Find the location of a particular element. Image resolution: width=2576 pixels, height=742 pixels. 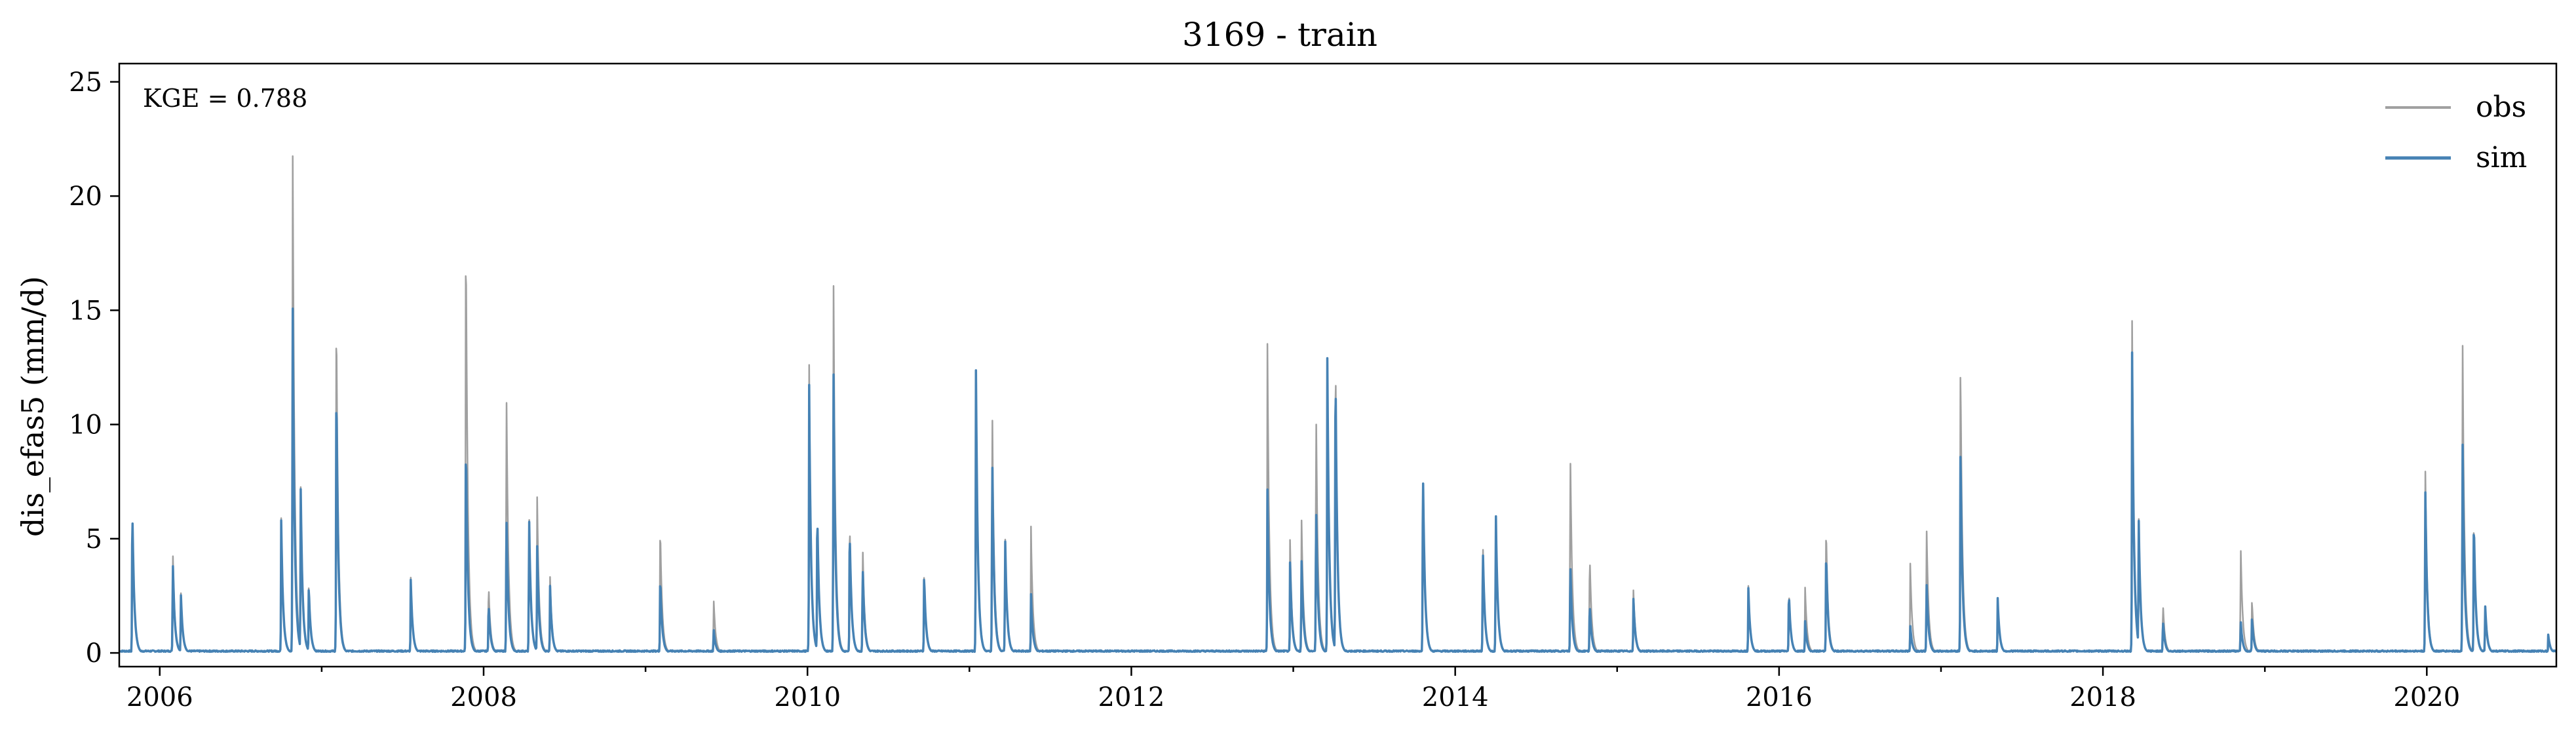

legend-obs-label: obs is located at coordinates (2501, 107).